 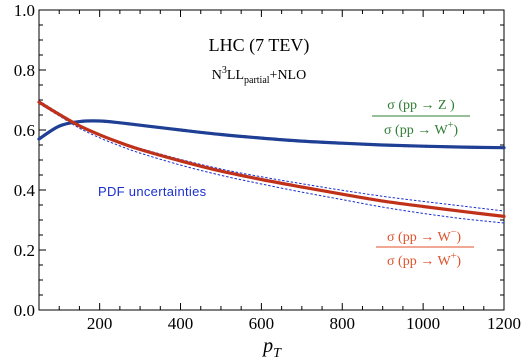 What do you see at coordinates (425, 248) in the screenshot?
I see `wminus-over-wplus-label: σ (pp → W−) σ (pp → W+)` at bounding box center [425, 248].